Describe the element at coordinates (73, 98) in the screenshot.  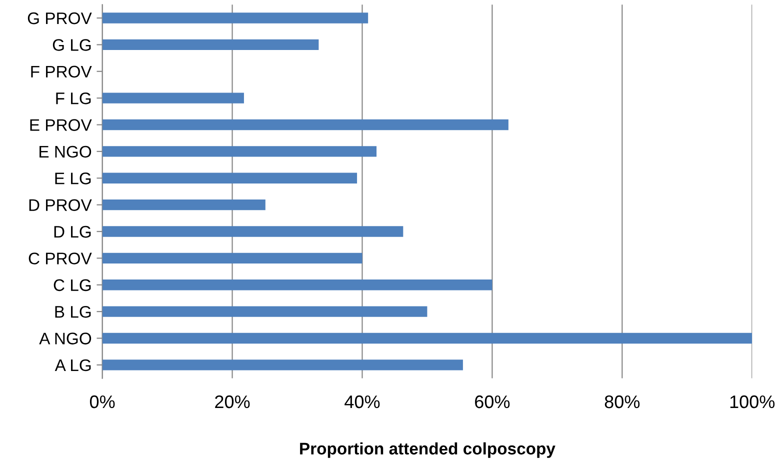
I see `y-tick-label: F LG` at that location.